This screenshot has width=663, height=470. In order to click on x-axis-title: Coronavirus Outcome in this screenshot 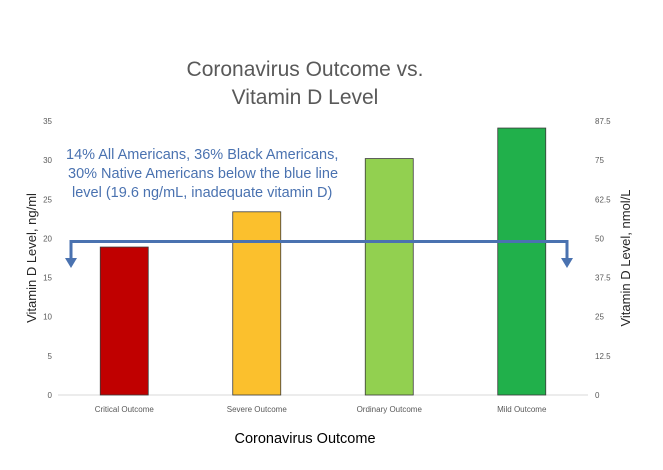, I will do `click(304, 439)`.